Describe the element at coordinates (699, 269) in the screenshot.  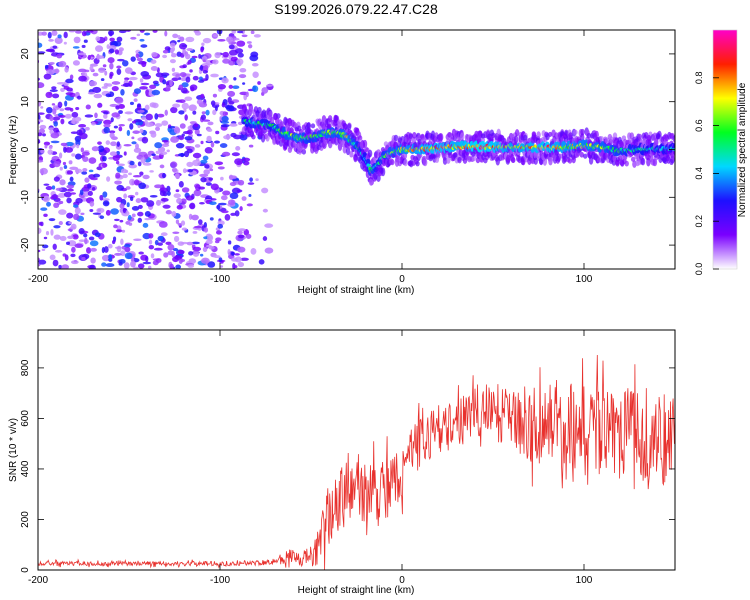
I see `colorbar-tick-label: 0.0` at that location.